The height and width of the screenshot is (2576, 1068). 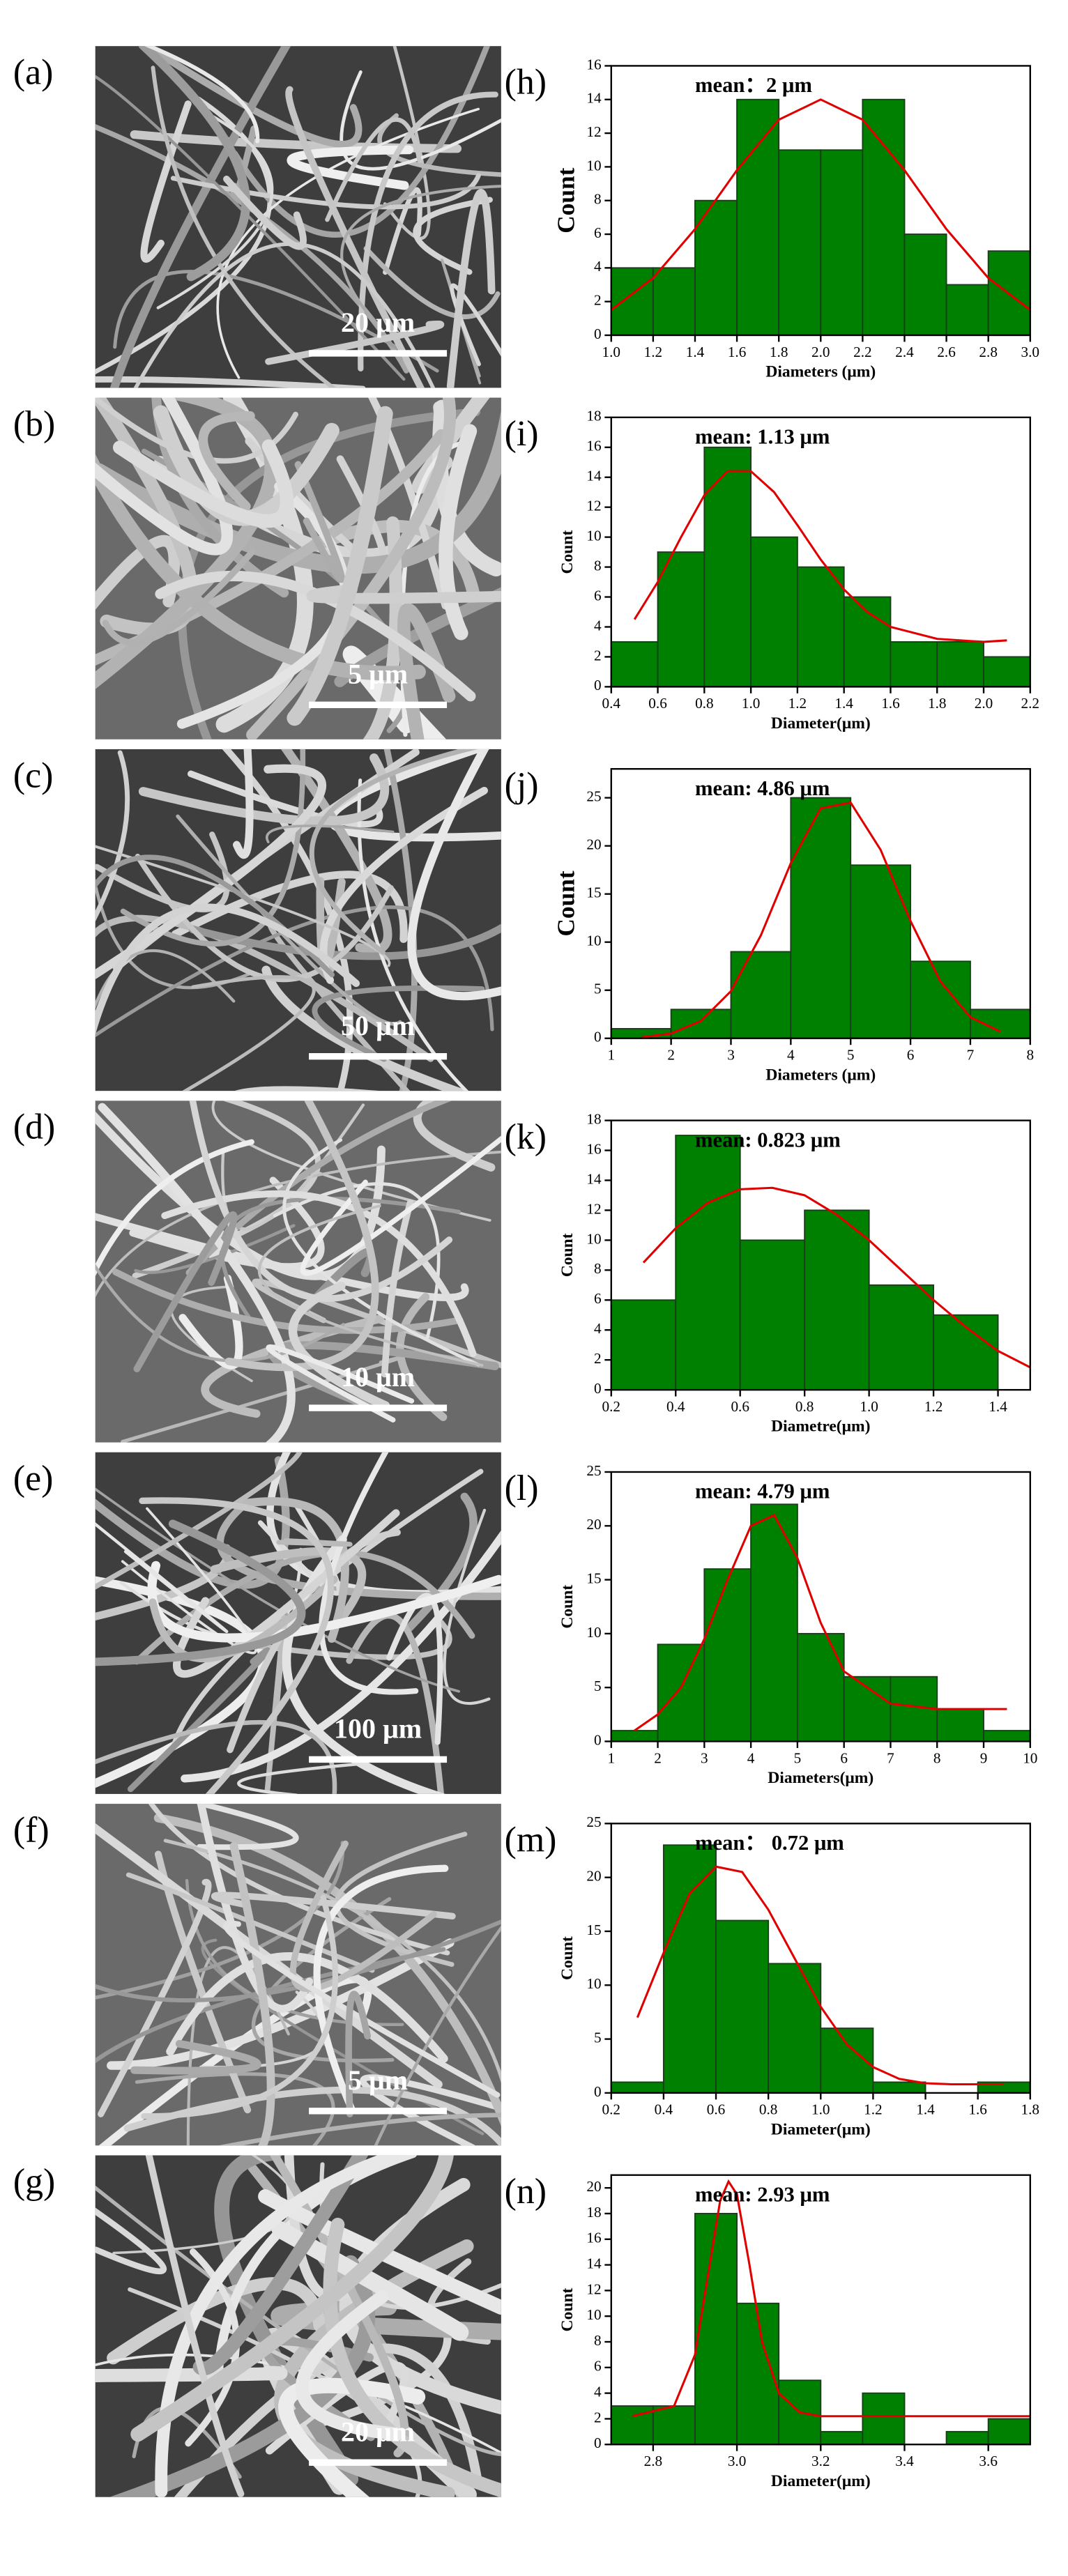 What do you see at coordinates (33, 775) in the screenshot?
I see `panel-label: (c)` at bounding box center [33, 775].